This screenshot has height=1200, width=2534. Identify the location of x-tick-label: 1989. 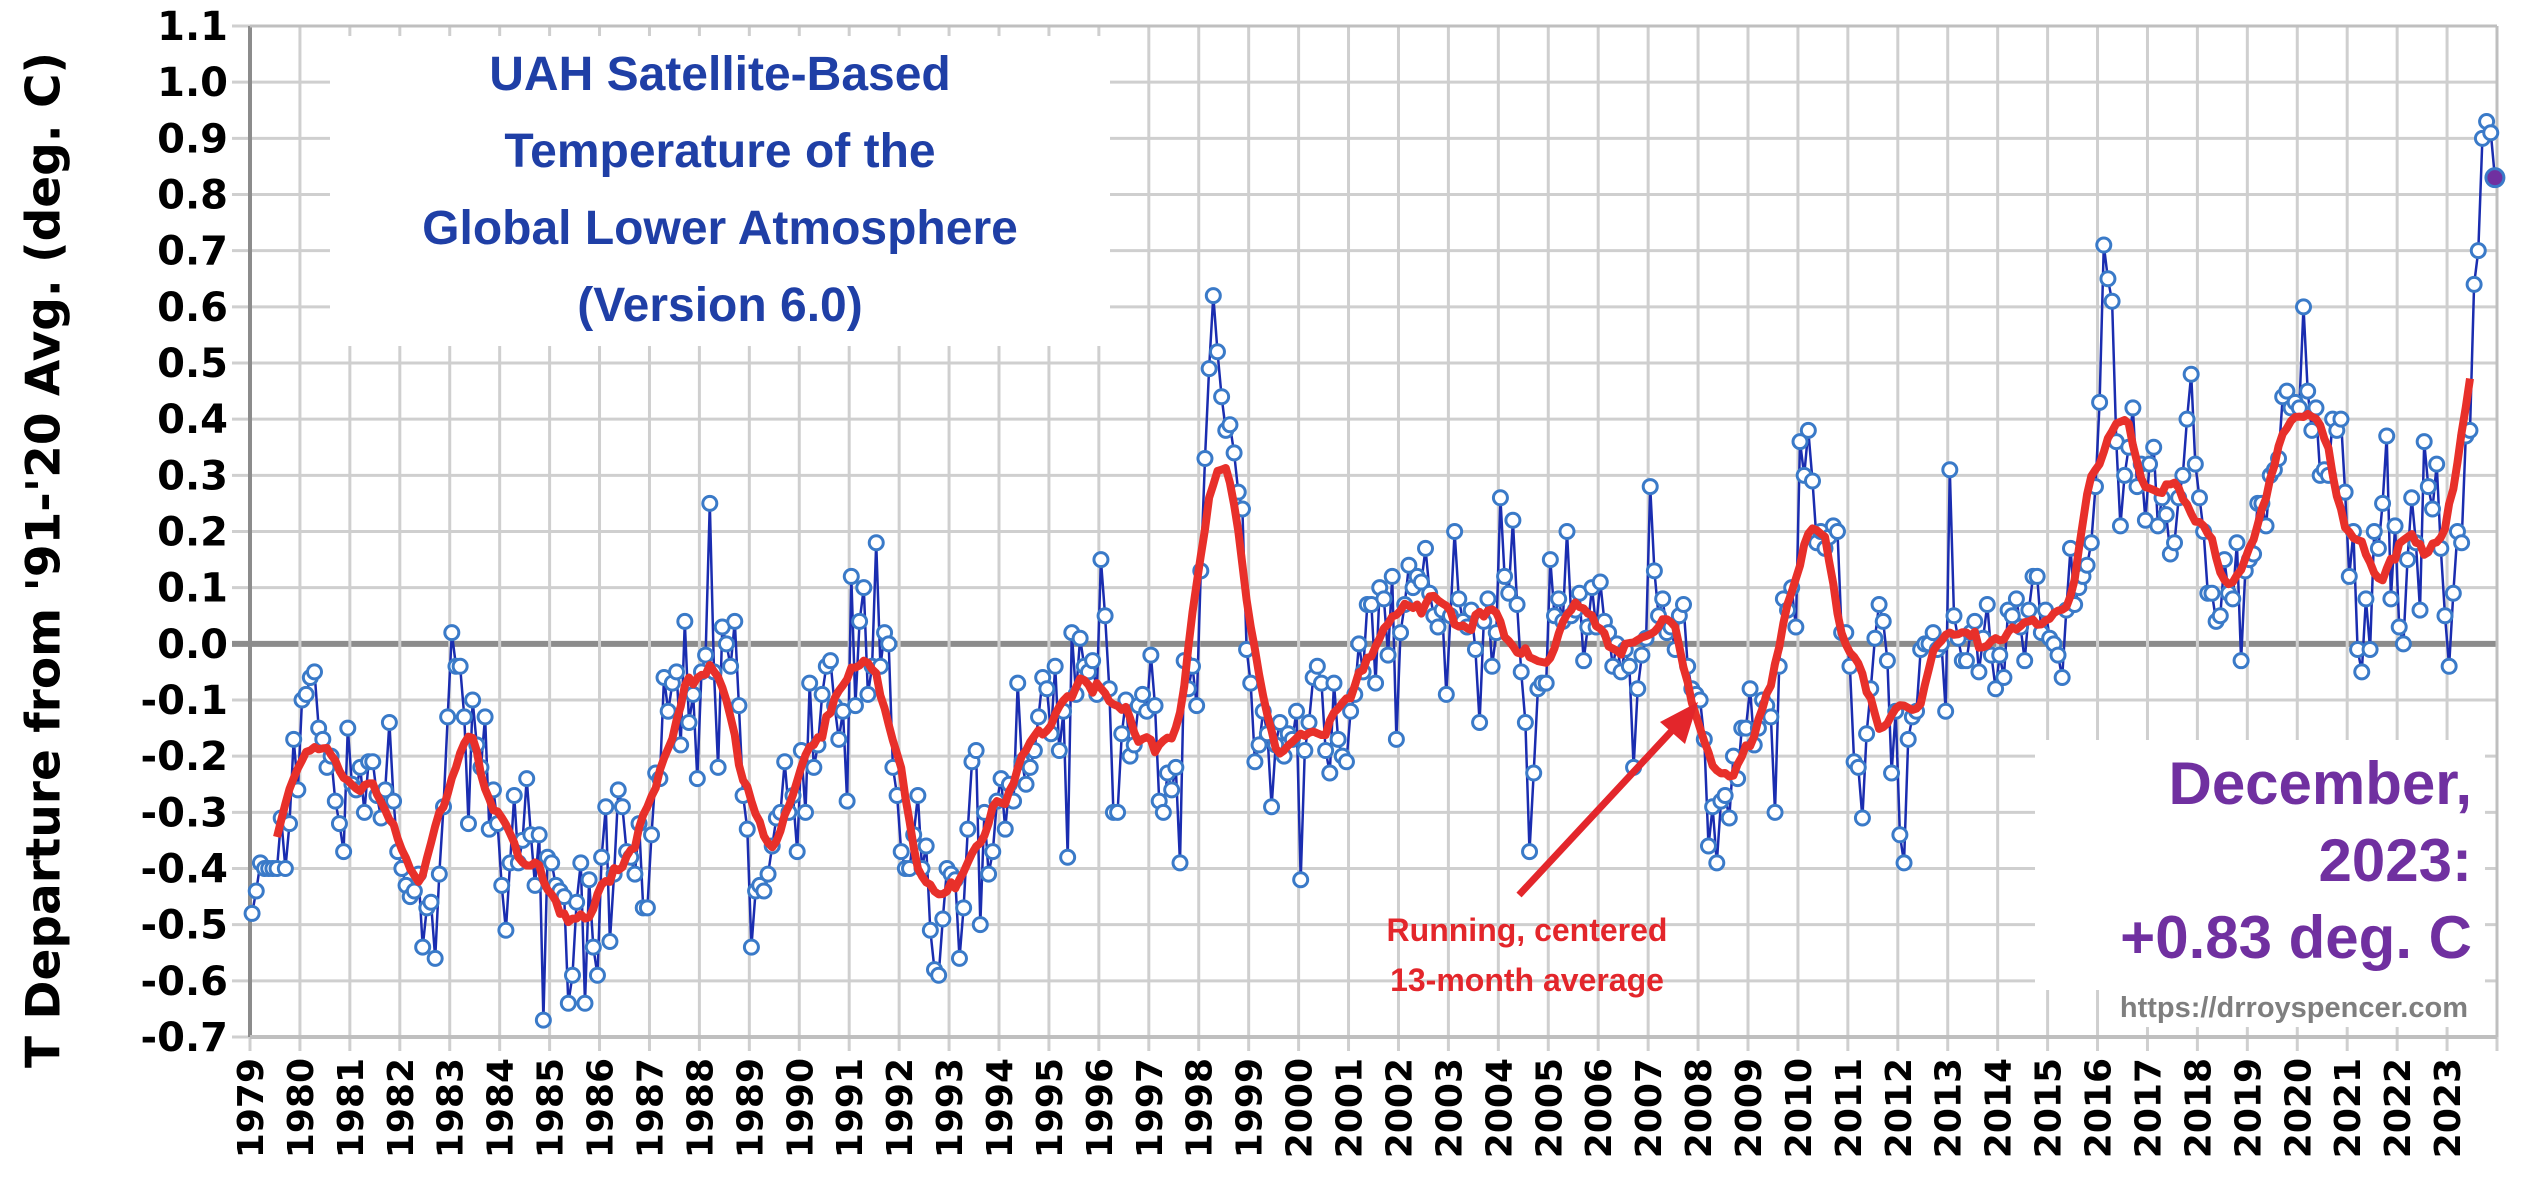
(750, 1108).